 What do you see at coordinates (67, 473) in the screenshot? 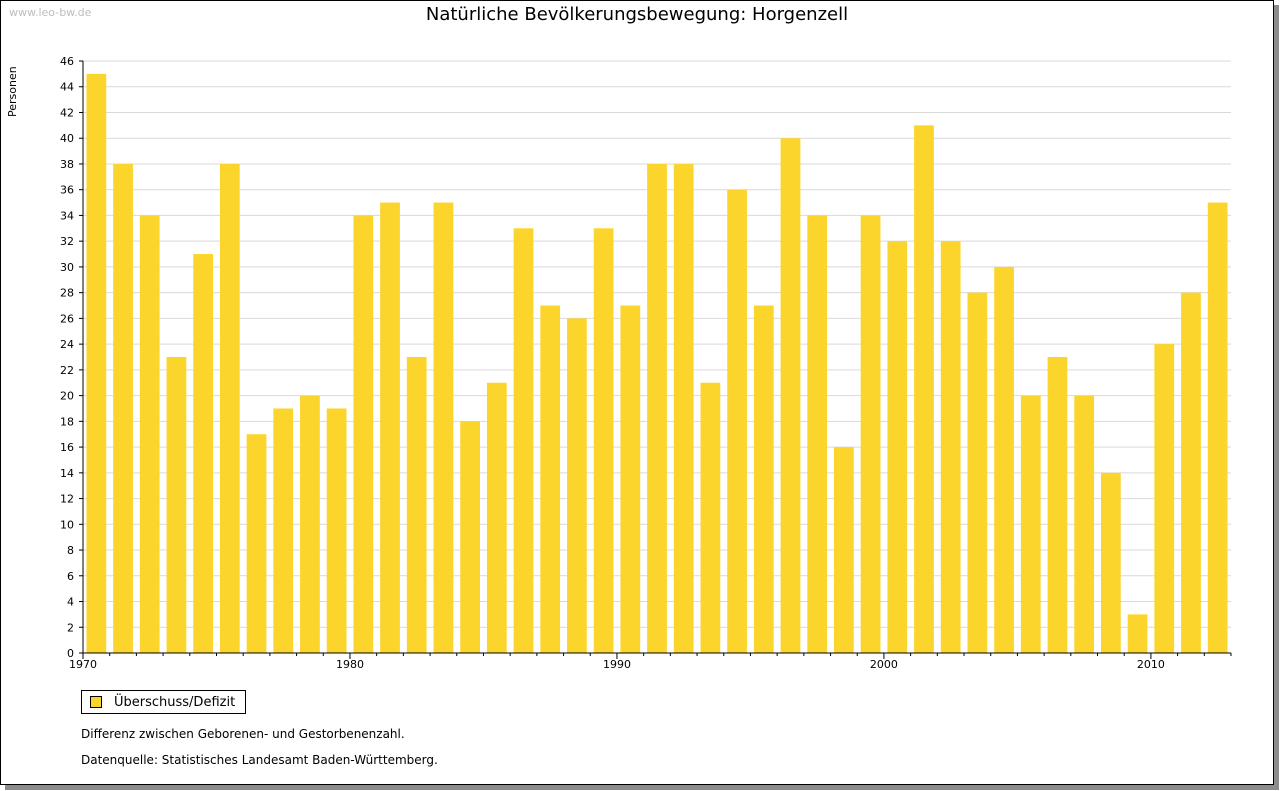
I see `y-tick-label: 14` at bounding box center [67, 473].